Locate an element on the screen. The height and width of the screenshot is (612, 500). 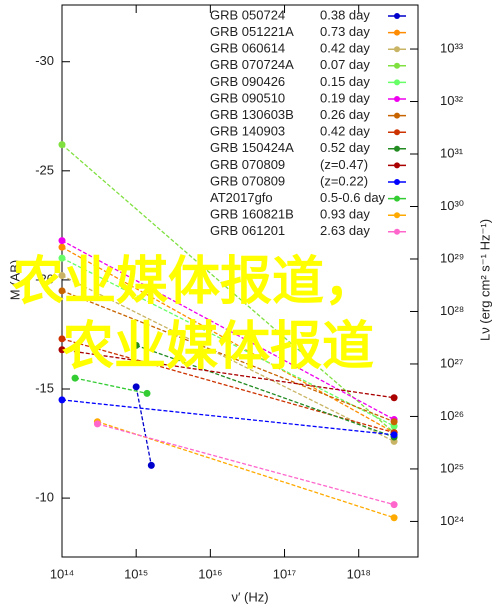
legend-time: 0.07 day is located at coordinates (345, 64).